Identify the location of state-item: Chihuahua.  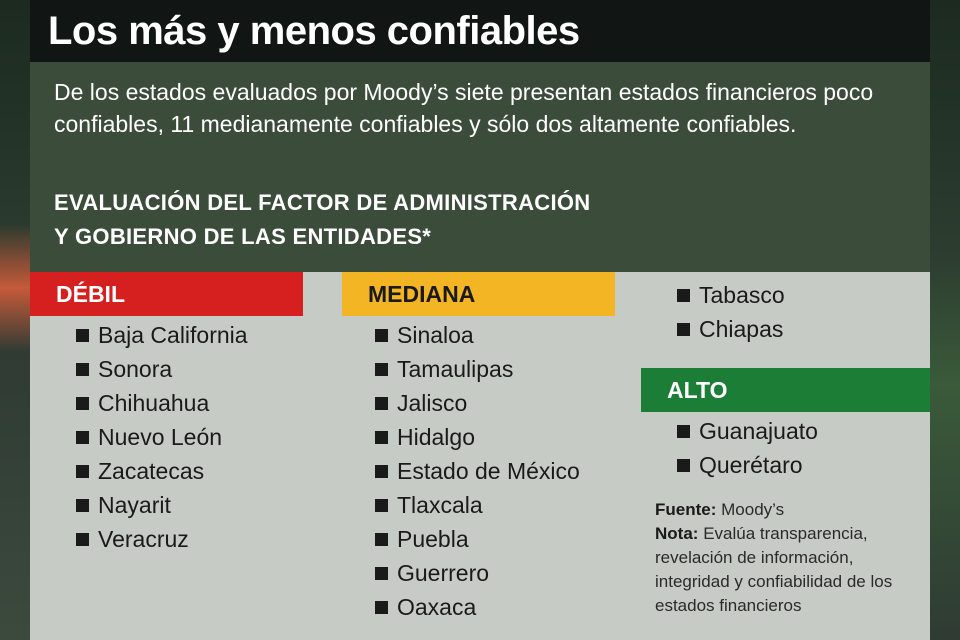
(162, 403).